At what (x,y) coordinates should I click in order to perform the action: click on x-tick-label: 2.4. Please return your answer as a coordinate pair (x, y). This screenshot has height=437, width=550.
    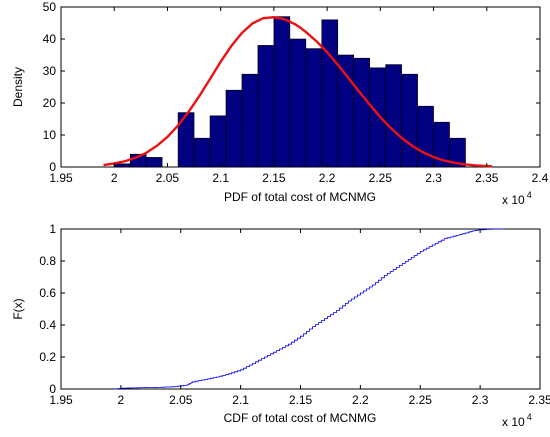
    Looking at the image, I should click on (540, 178).